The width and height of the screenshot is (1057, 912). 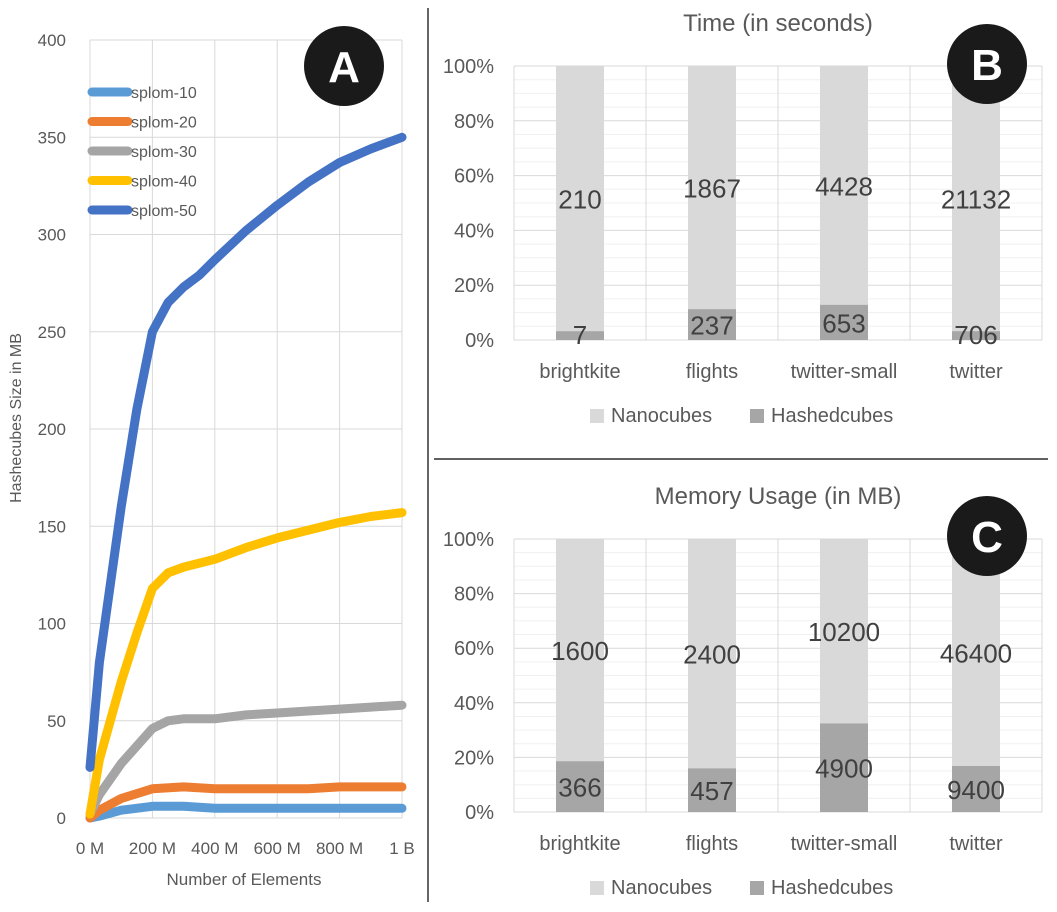 I want to click on x-tick-label: 0 M, so click(x=90, y=848).